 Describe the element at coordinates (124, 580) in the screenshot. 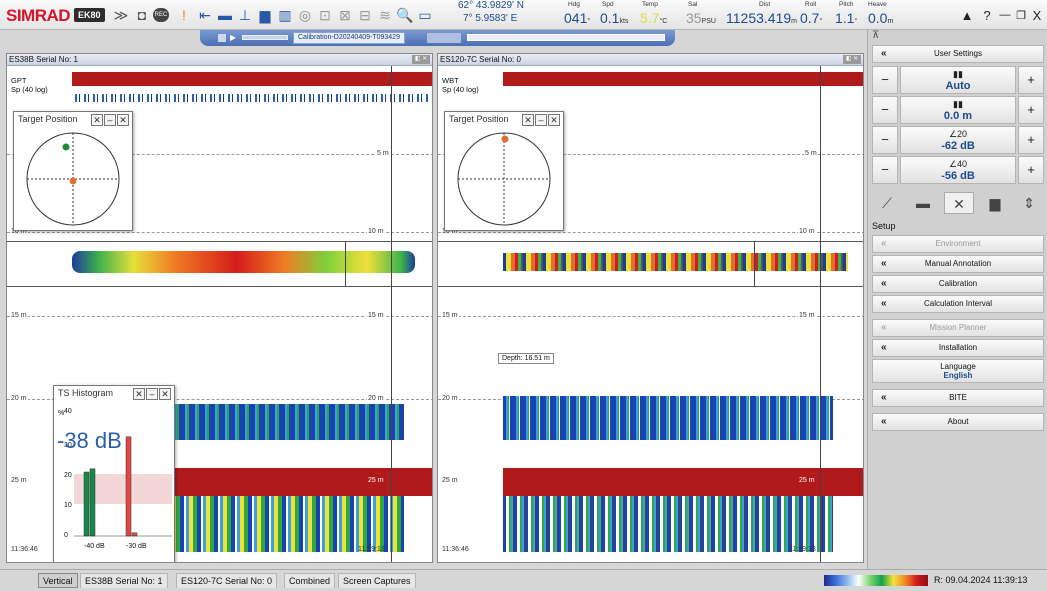

I see `tab-es38b: ES38B Serial No: 1` at that location.